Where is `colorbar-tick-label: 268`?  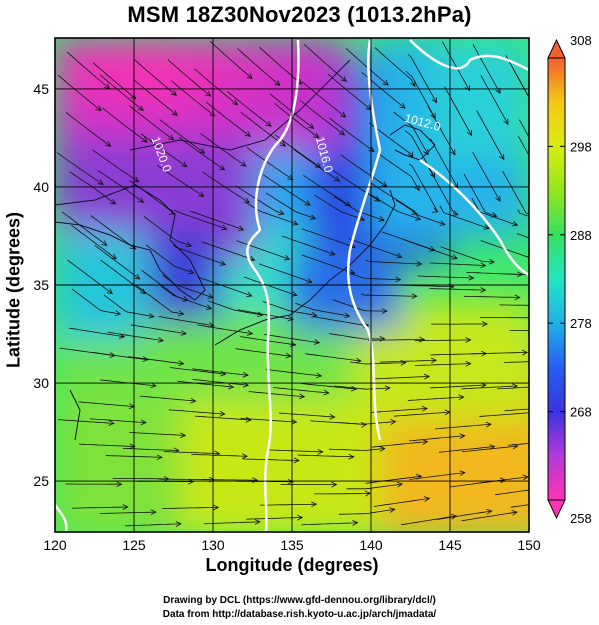 colorbar-tick-label: 268 is located at coordinates (581, 412).